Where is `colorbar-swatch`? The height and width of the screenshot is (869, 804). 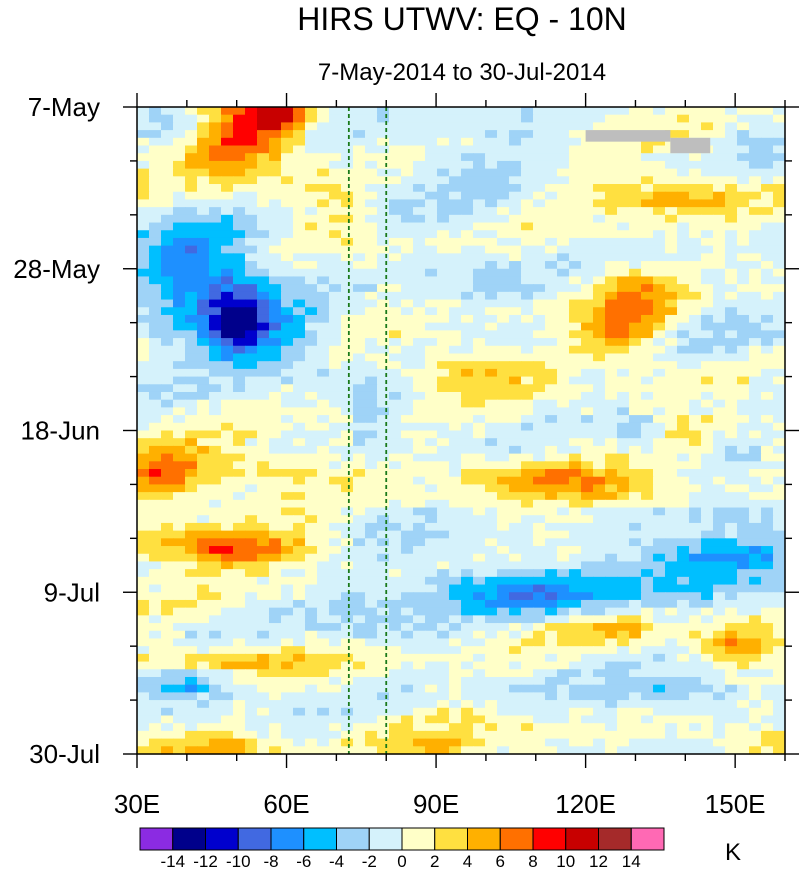
colorbar-swatch is located at coordinates (549, 839).